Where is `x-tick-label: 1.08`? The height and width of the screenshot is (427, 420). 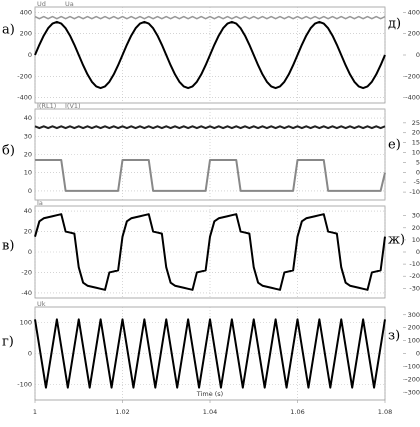
x-tick-label: 1.08 is located at coordinates (385, 412).